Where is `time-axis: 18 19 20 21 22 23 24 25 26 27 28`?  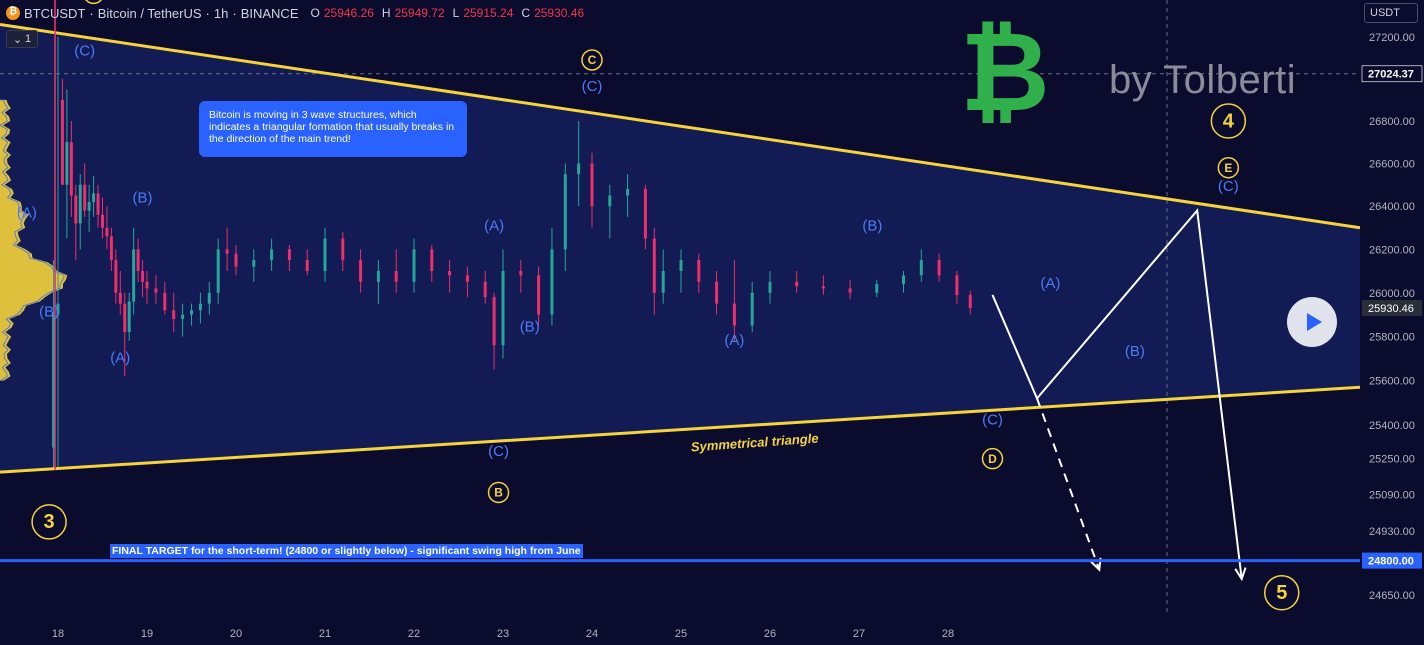
time-axis: 18 19 20 21 22 23 24 25 26 27 28 is located at coordinates (503, 634).